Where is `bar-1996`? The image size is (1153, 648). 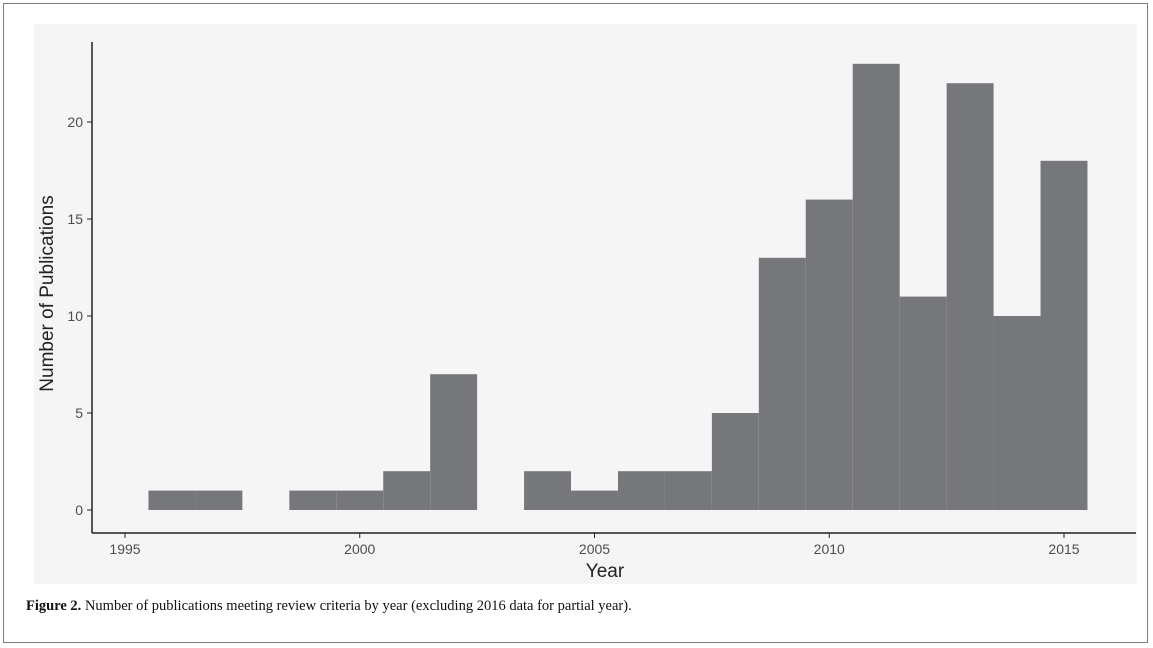
bar-1996 is located at coordinates (172, 500).